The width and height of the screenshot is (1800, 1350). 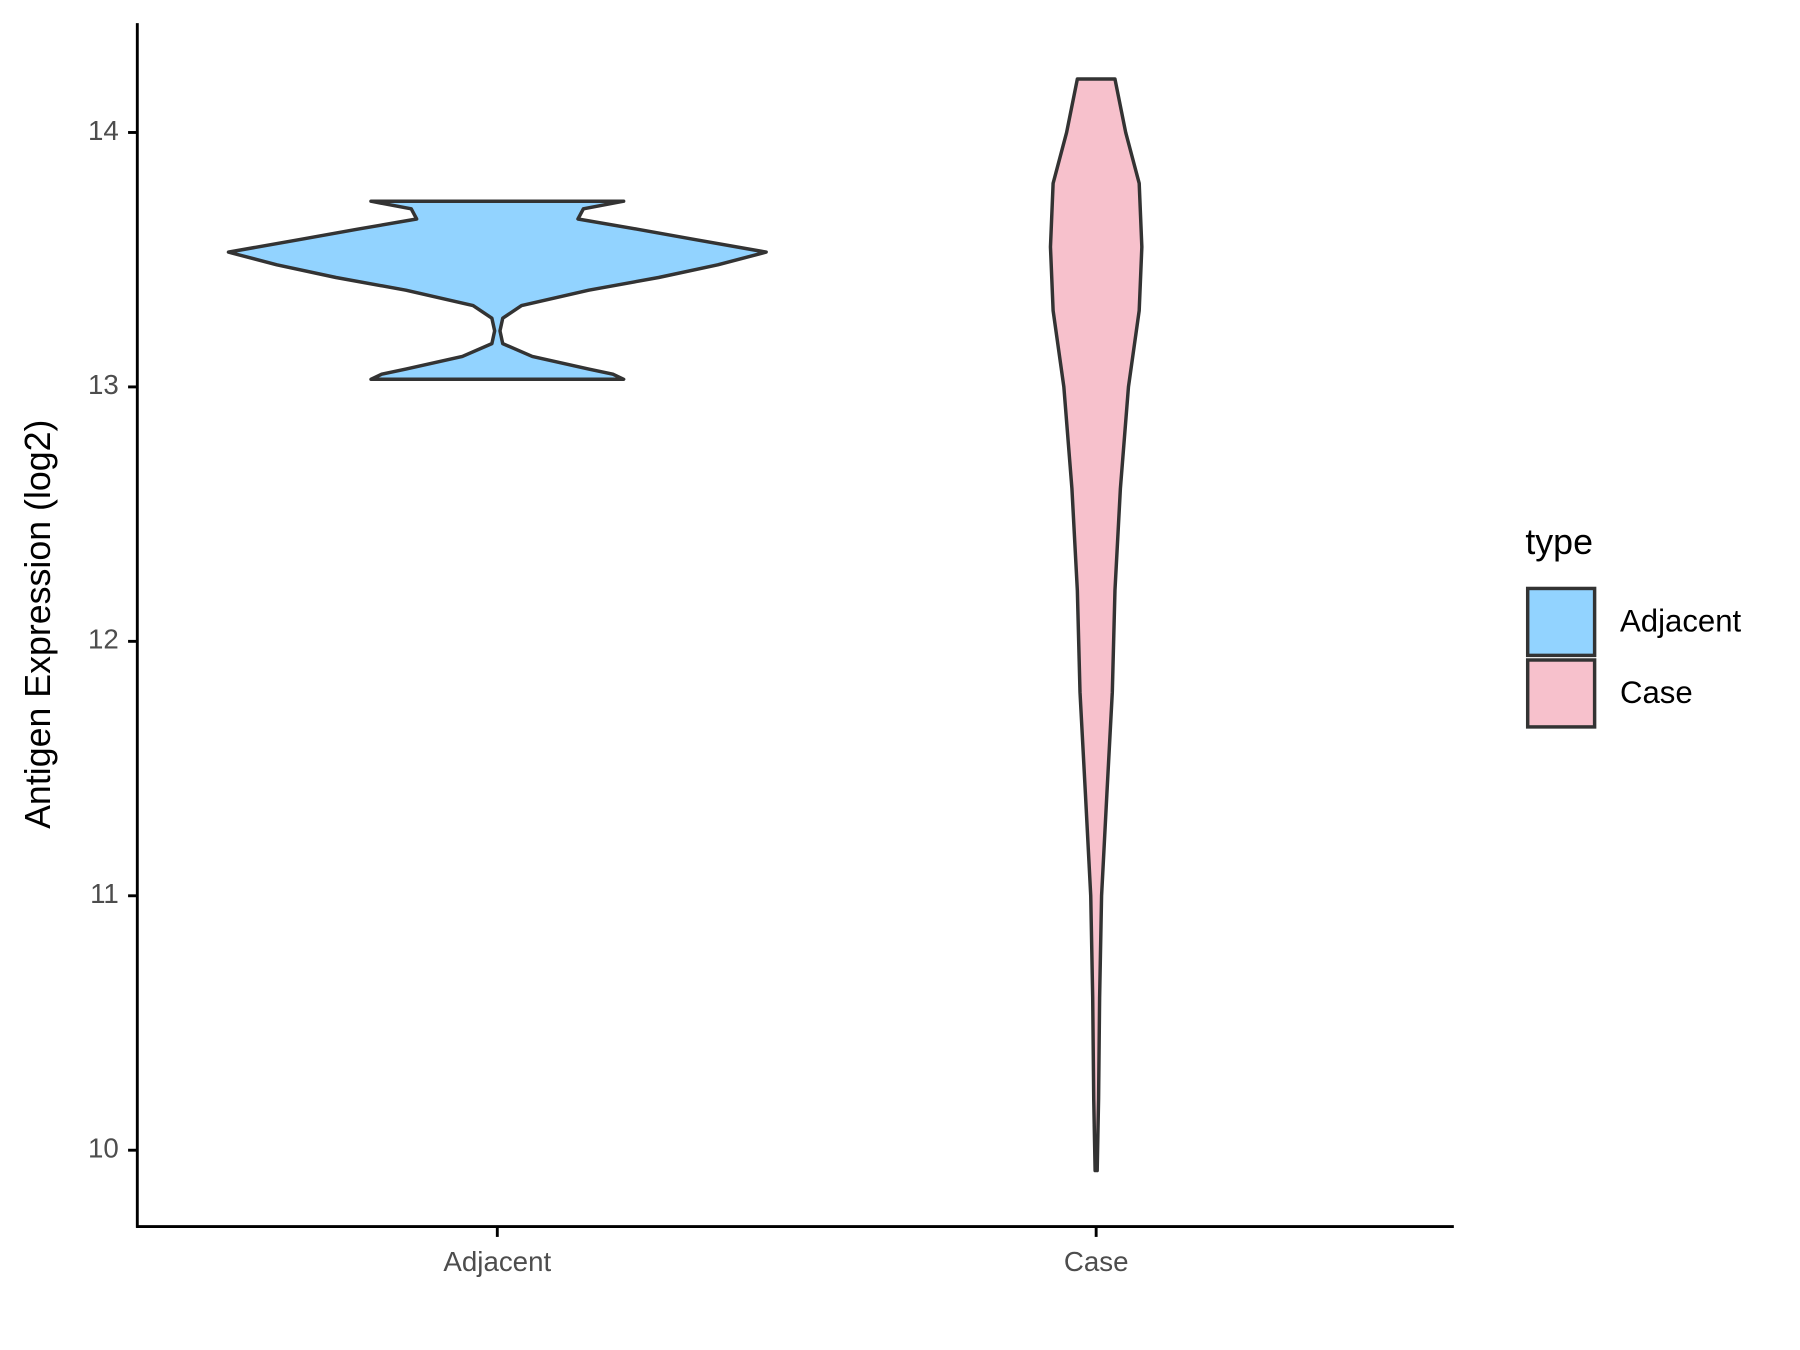 What do you see at coordinates (104, 893) in the screenshot?
I see `y-tick-label: 11` at bounding box center [104, 893].